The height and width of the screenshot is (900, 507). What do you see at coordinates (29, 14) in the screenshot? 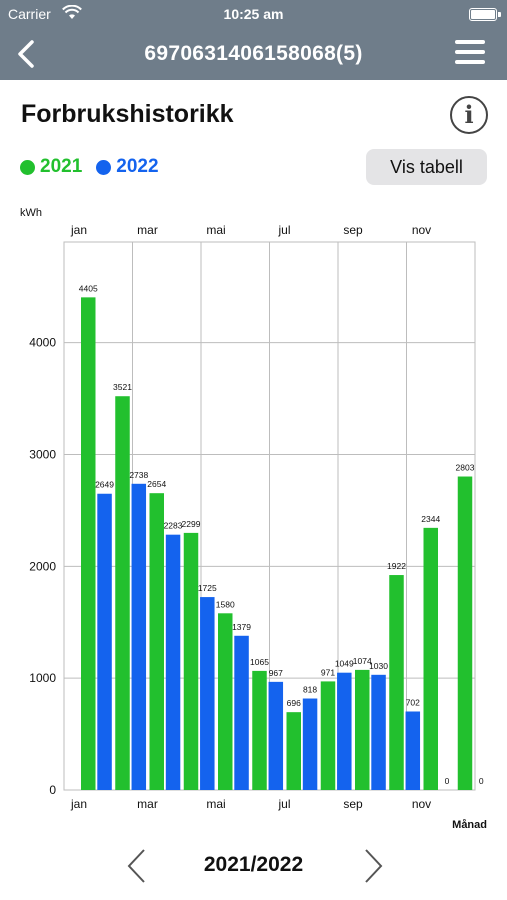
I see `carrier-label: Carrier` at bounding box center [29, 14].